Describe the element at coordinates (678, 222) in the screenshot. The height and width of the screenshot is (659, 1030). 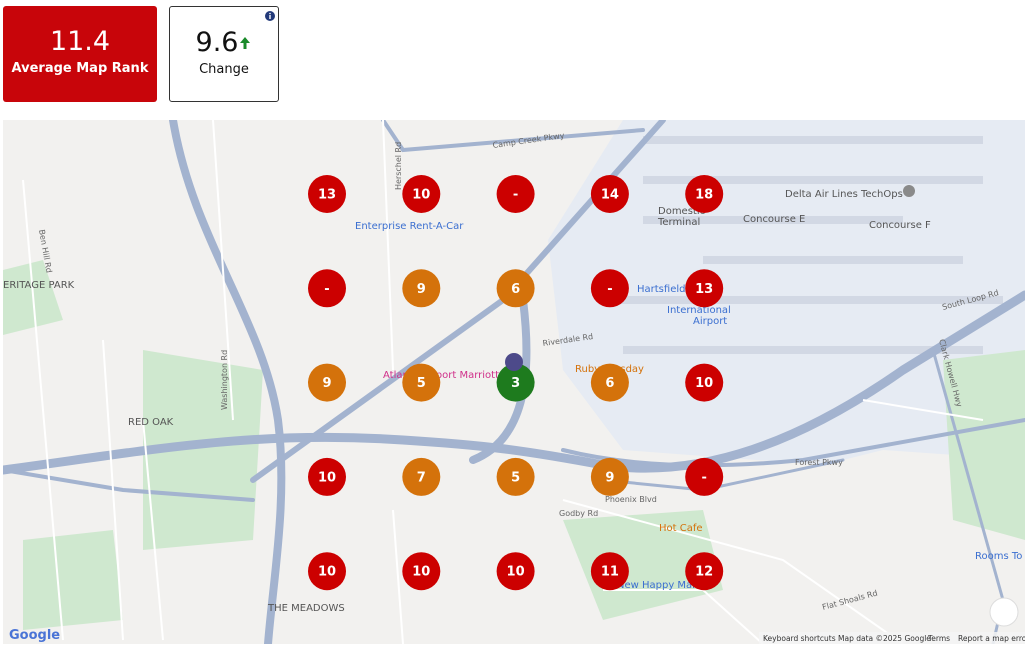
I see `map-label: Terminal` at that location.